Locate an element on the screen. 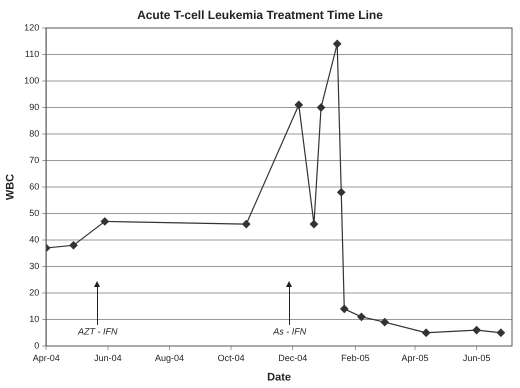 This screenshot has height=388, width=520. y-tick-label: 0 is located at coordinates (37, 345).